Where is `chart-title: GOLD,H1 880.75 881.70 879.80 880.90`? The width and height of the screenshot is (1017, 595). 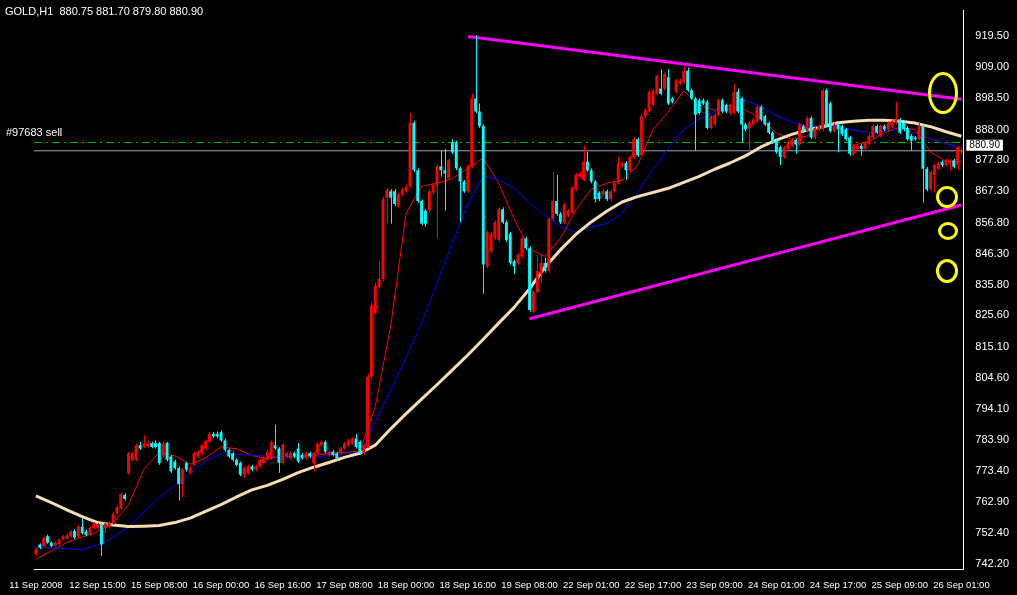 chart-title: GOLD,H1 880.75 881.70 879.80 880.90 is located at coordinates (104, 11).